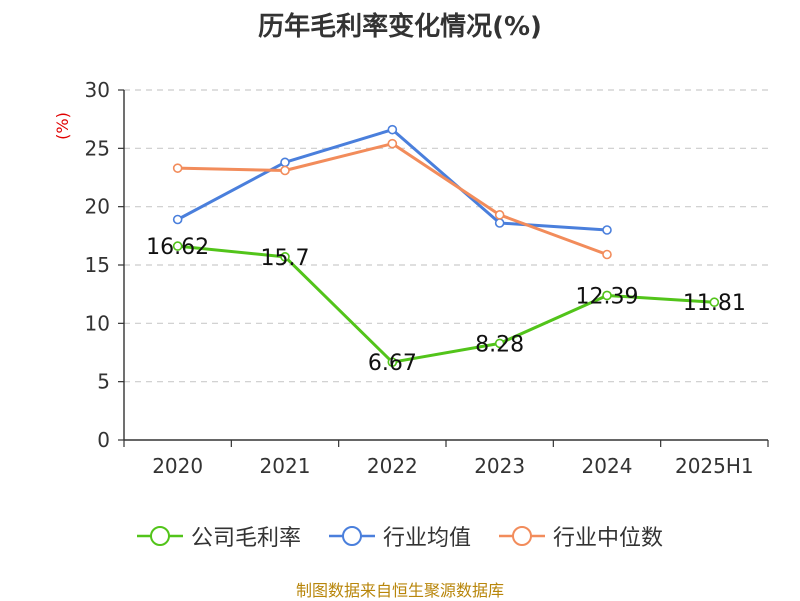 This screenshot has height=601, width=800. What do you see at coordinates (97, 148) in the screenshot?
I see `y-tick-label: 25` at bounding box center [97, 148].